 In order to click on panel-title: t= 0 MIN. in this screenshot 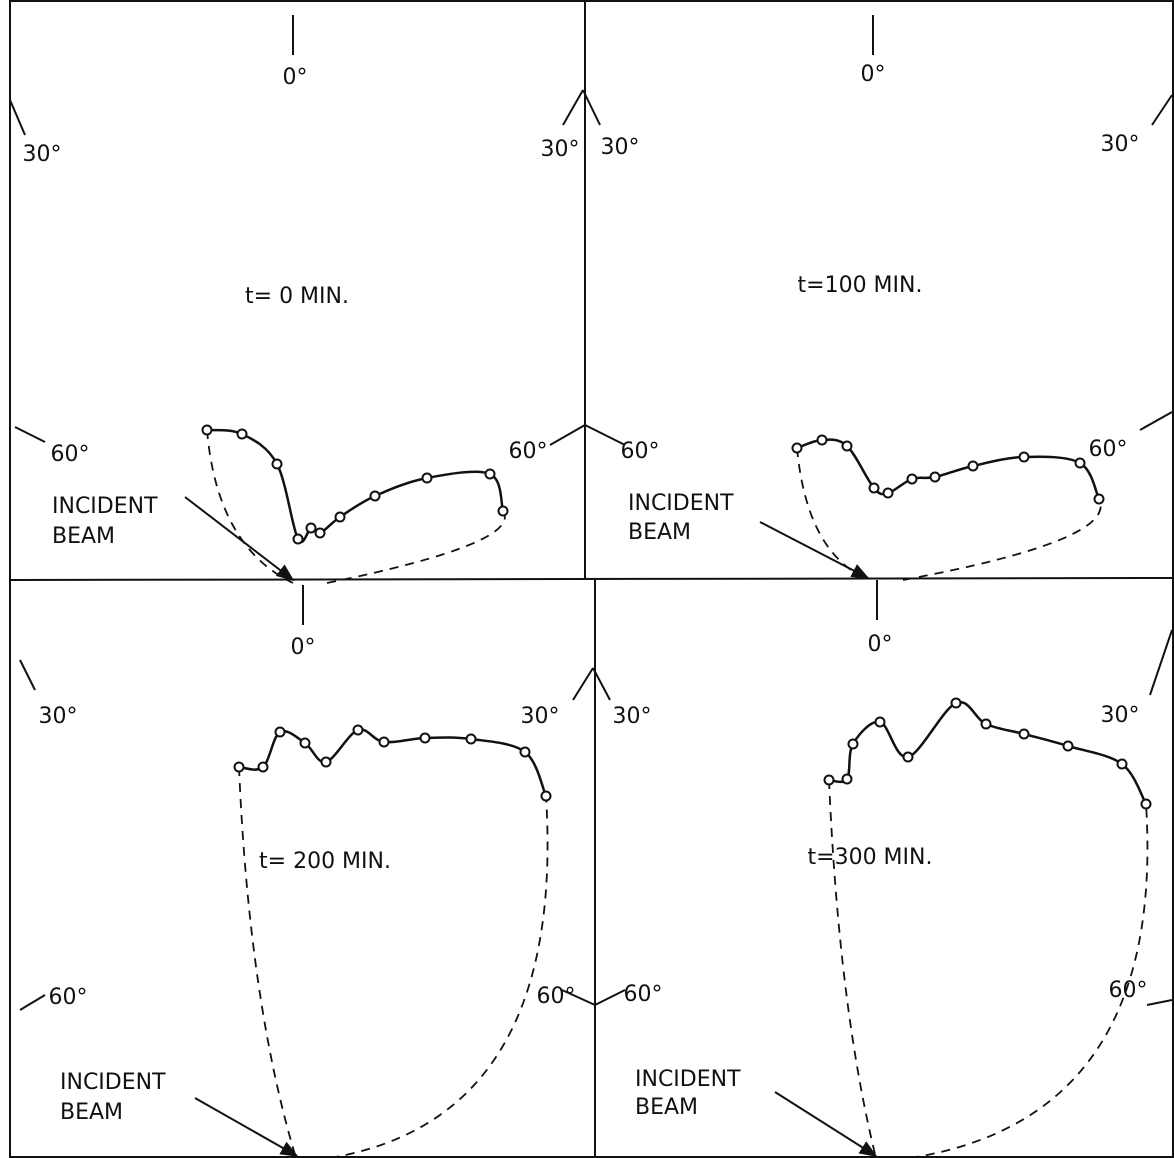, I will do `click(297, 296)`.